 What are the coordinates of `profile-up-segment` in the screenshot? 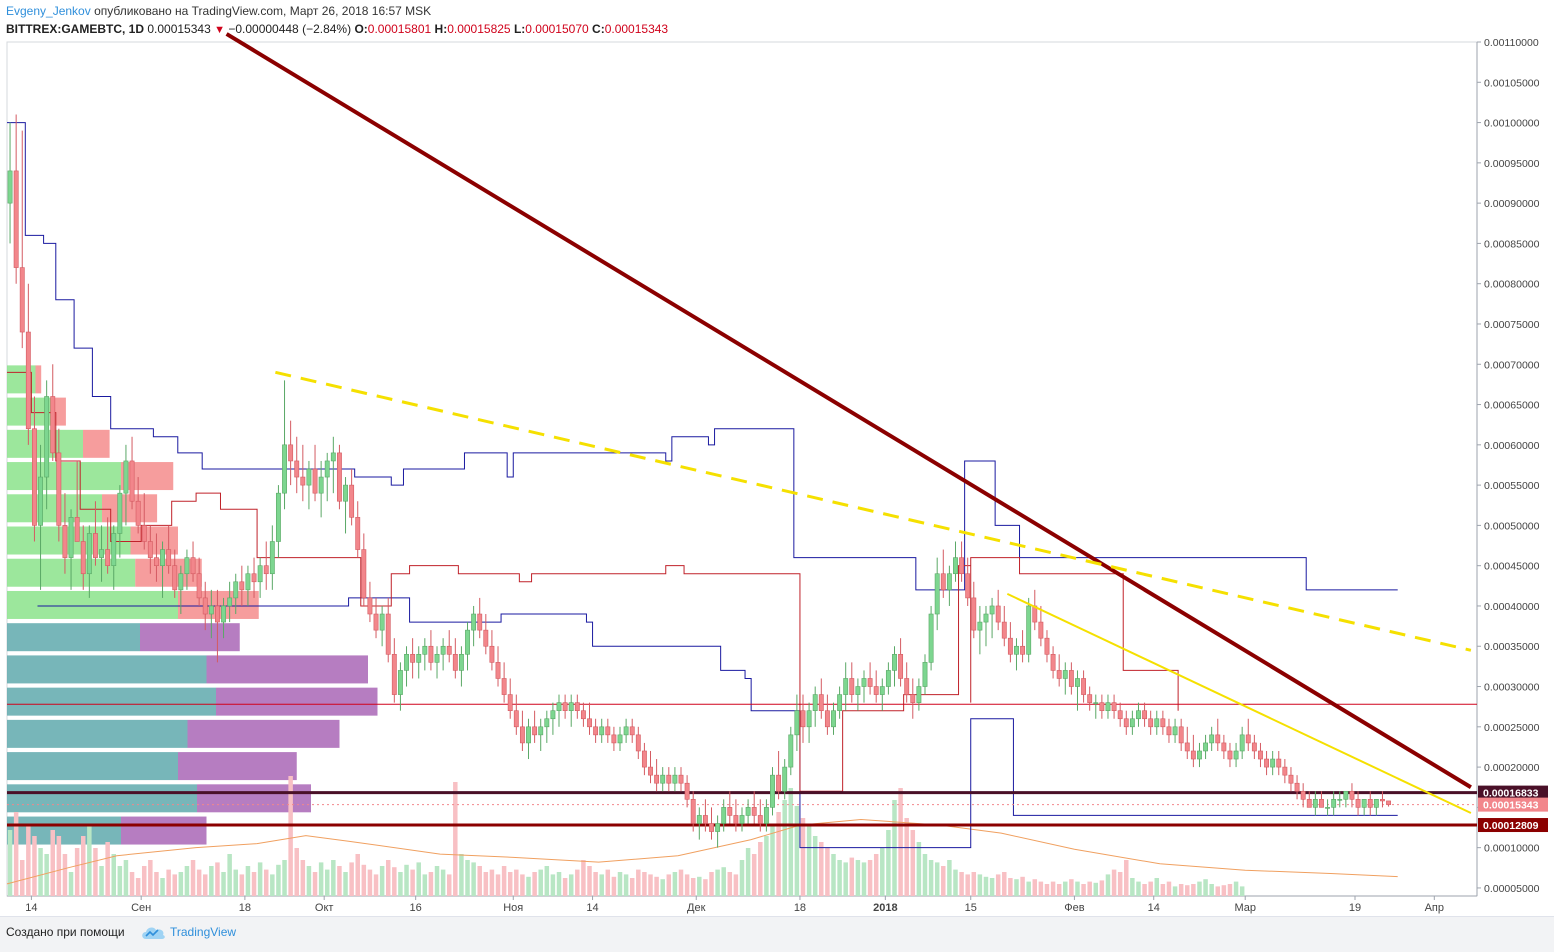 It's located at (102, 798).